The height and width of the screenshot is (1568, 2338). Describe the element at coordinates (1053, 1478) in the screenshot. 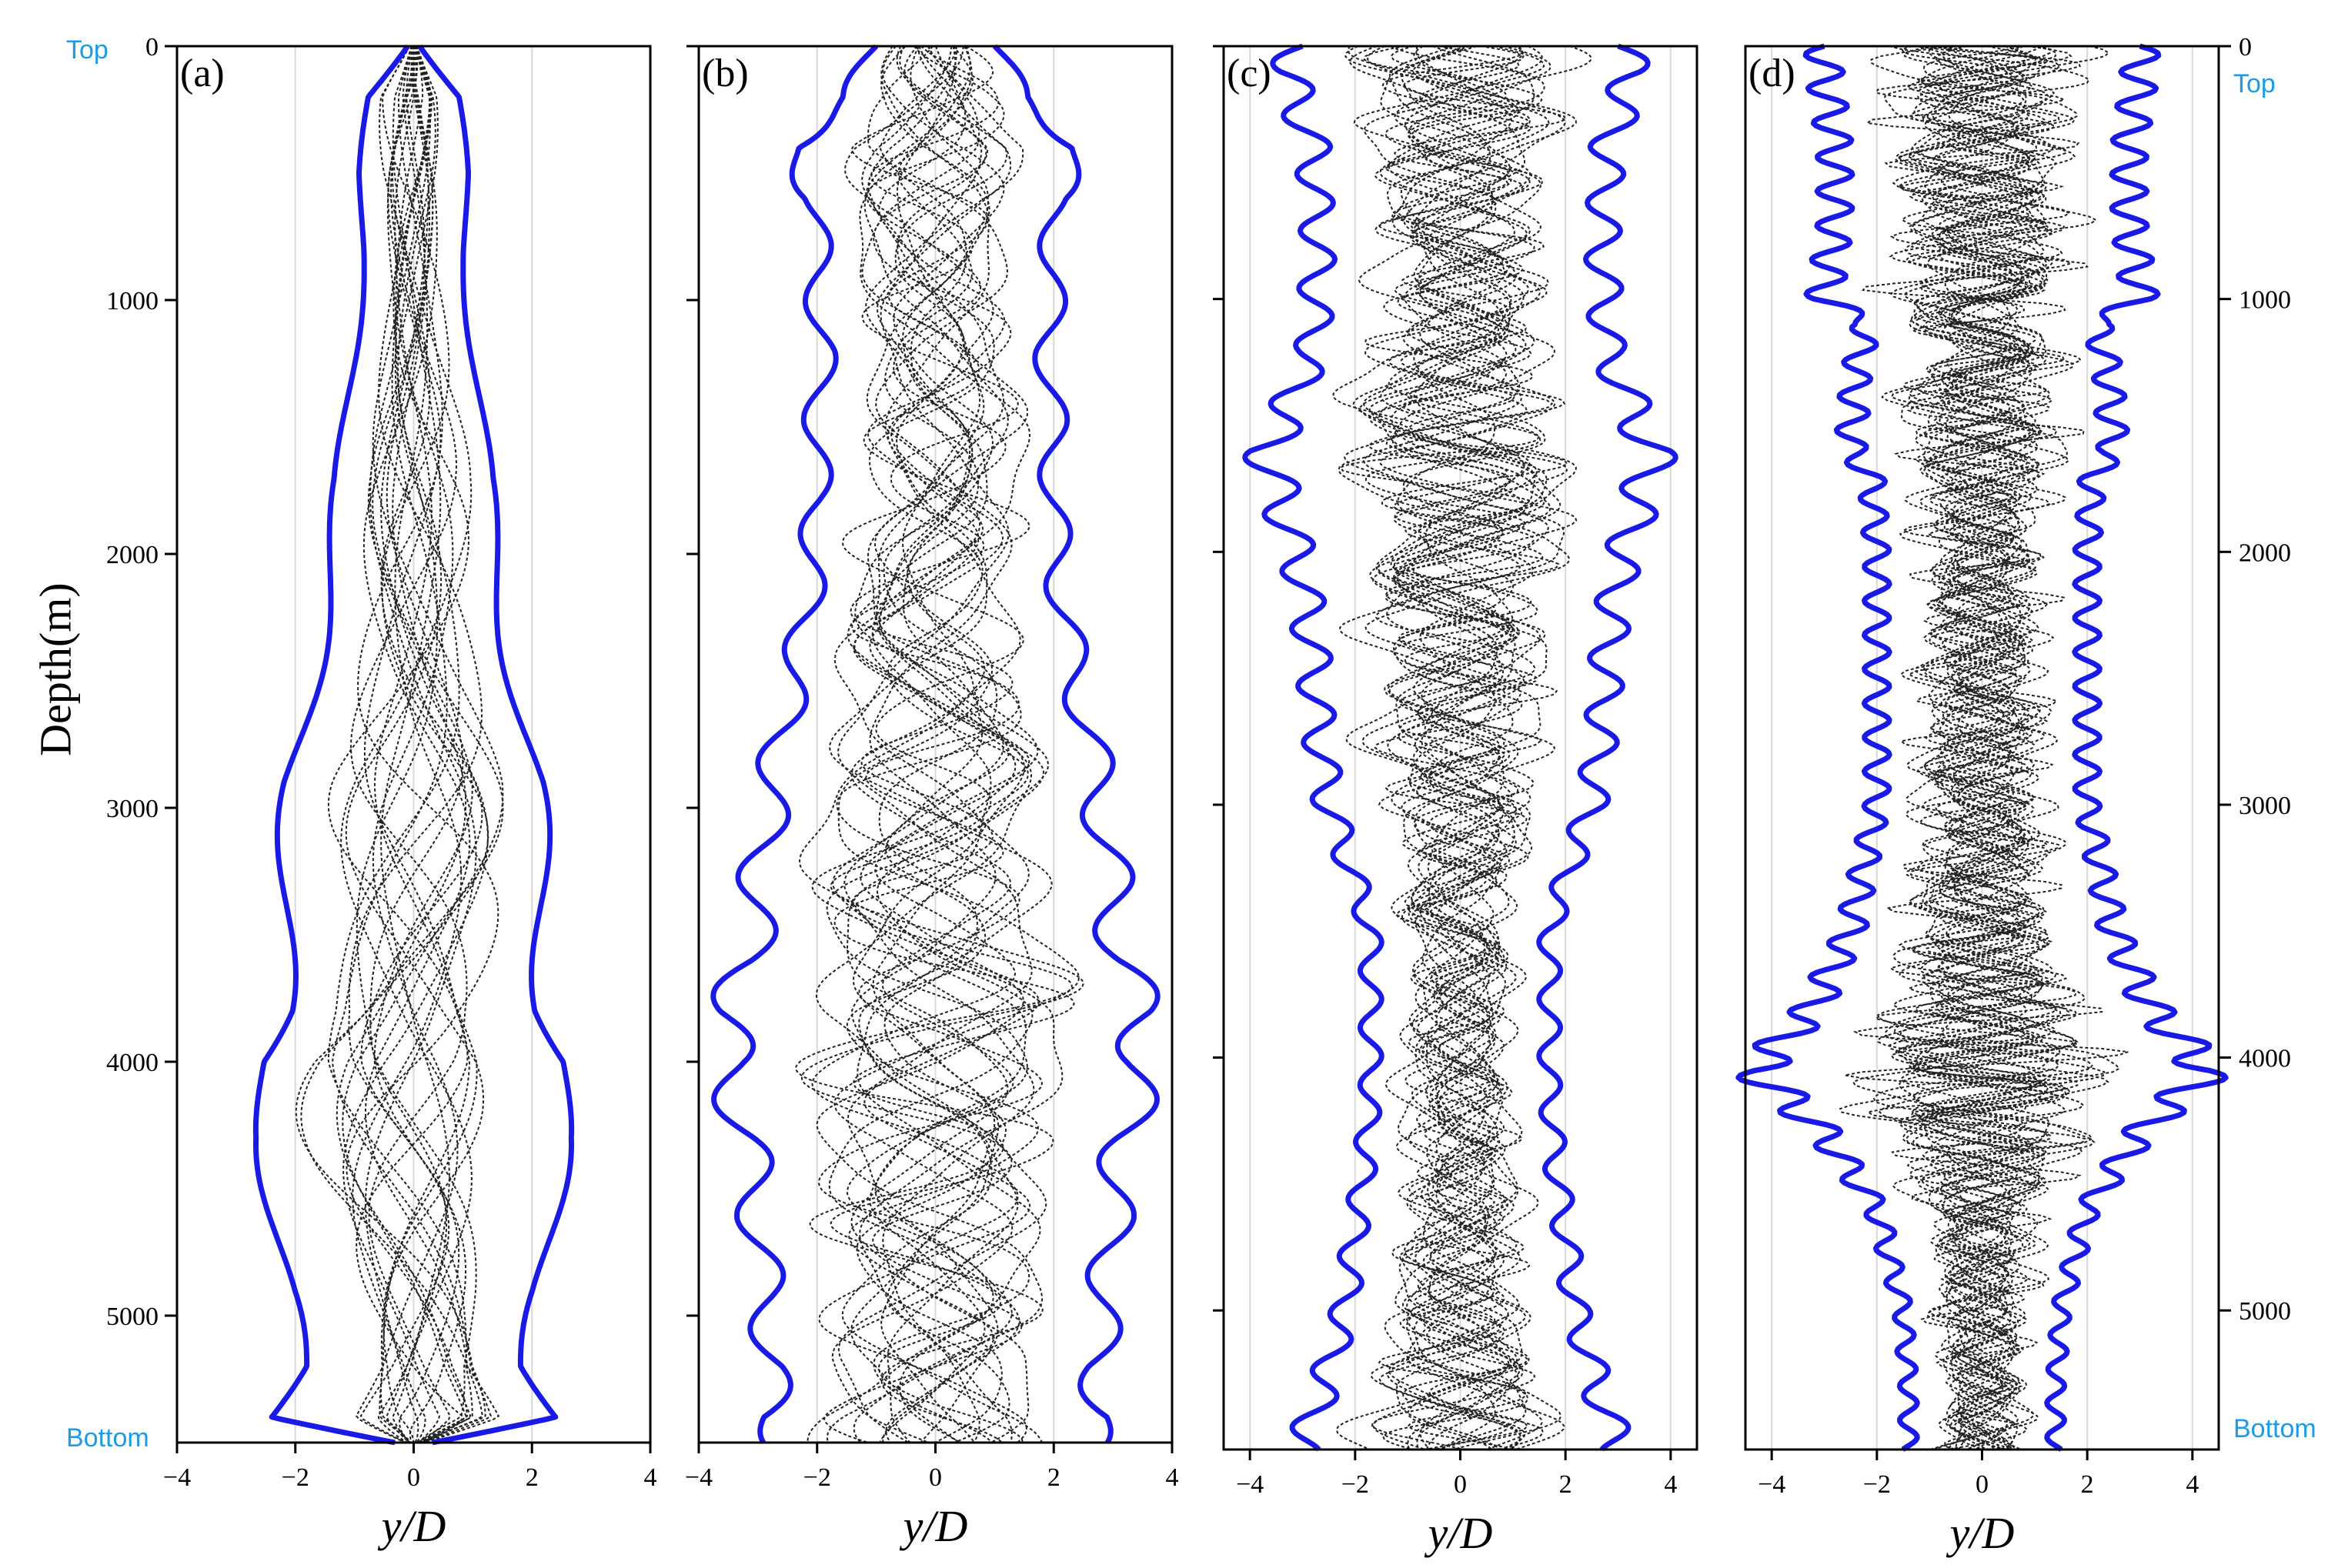

I see `panel-b-x-tick-label: 2` at that location.